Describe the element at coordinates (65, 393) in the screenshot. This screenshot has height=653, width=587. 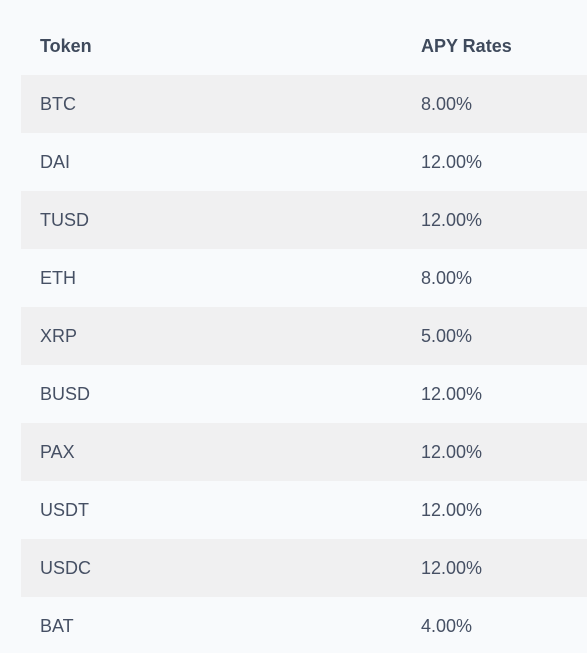
I see `token-cell: BUSD` at that location.